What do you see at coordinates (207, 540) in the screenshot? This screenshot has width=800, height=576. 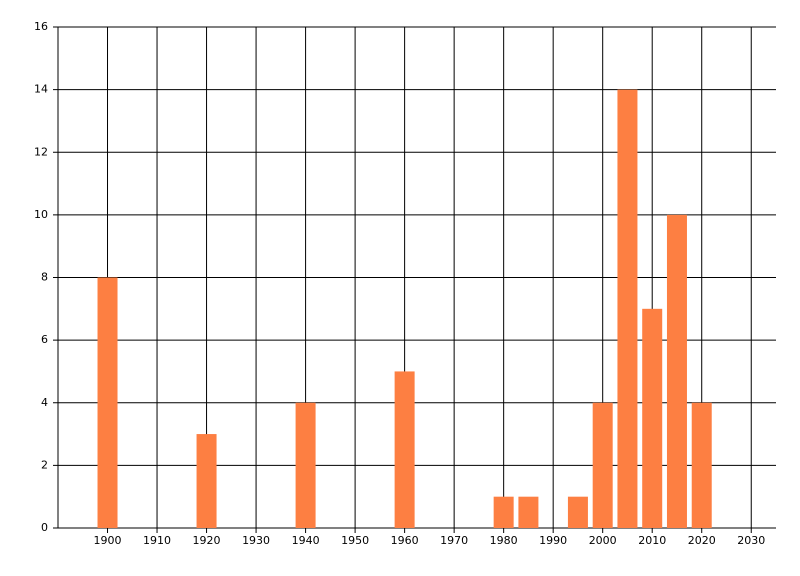 I see `x-tick-label: 1920` at bounding box center [207, 540].